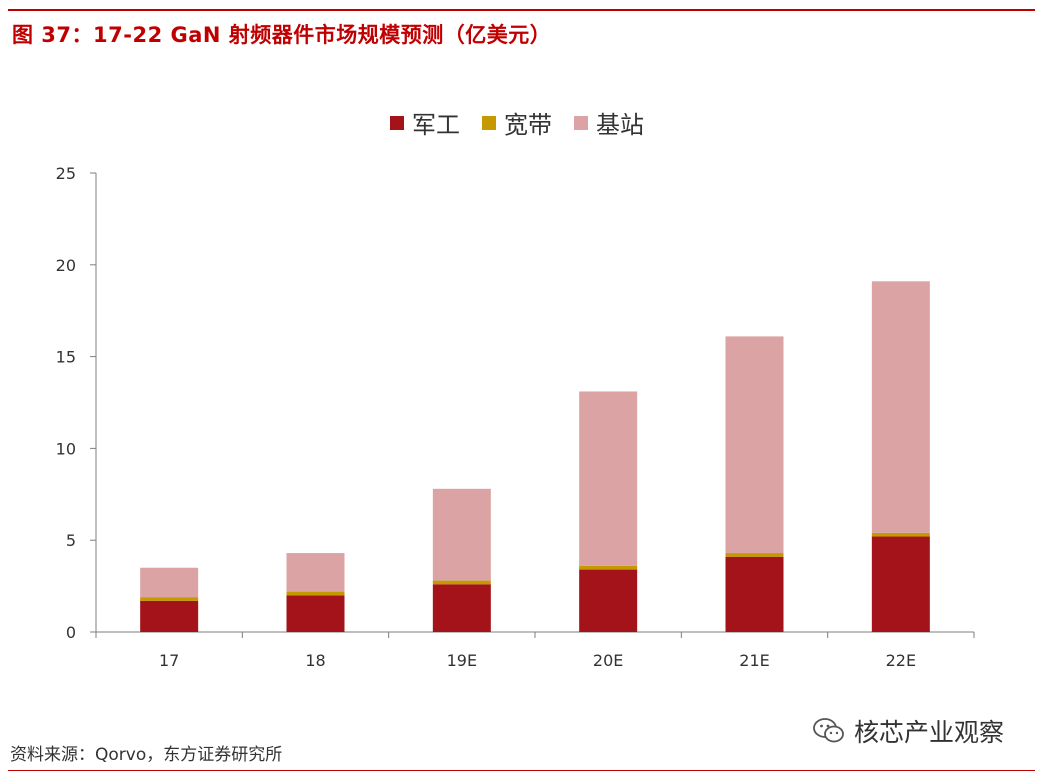 This screenshot has width=1041, height=775. I want to click on top-rule, so click(521, 10).